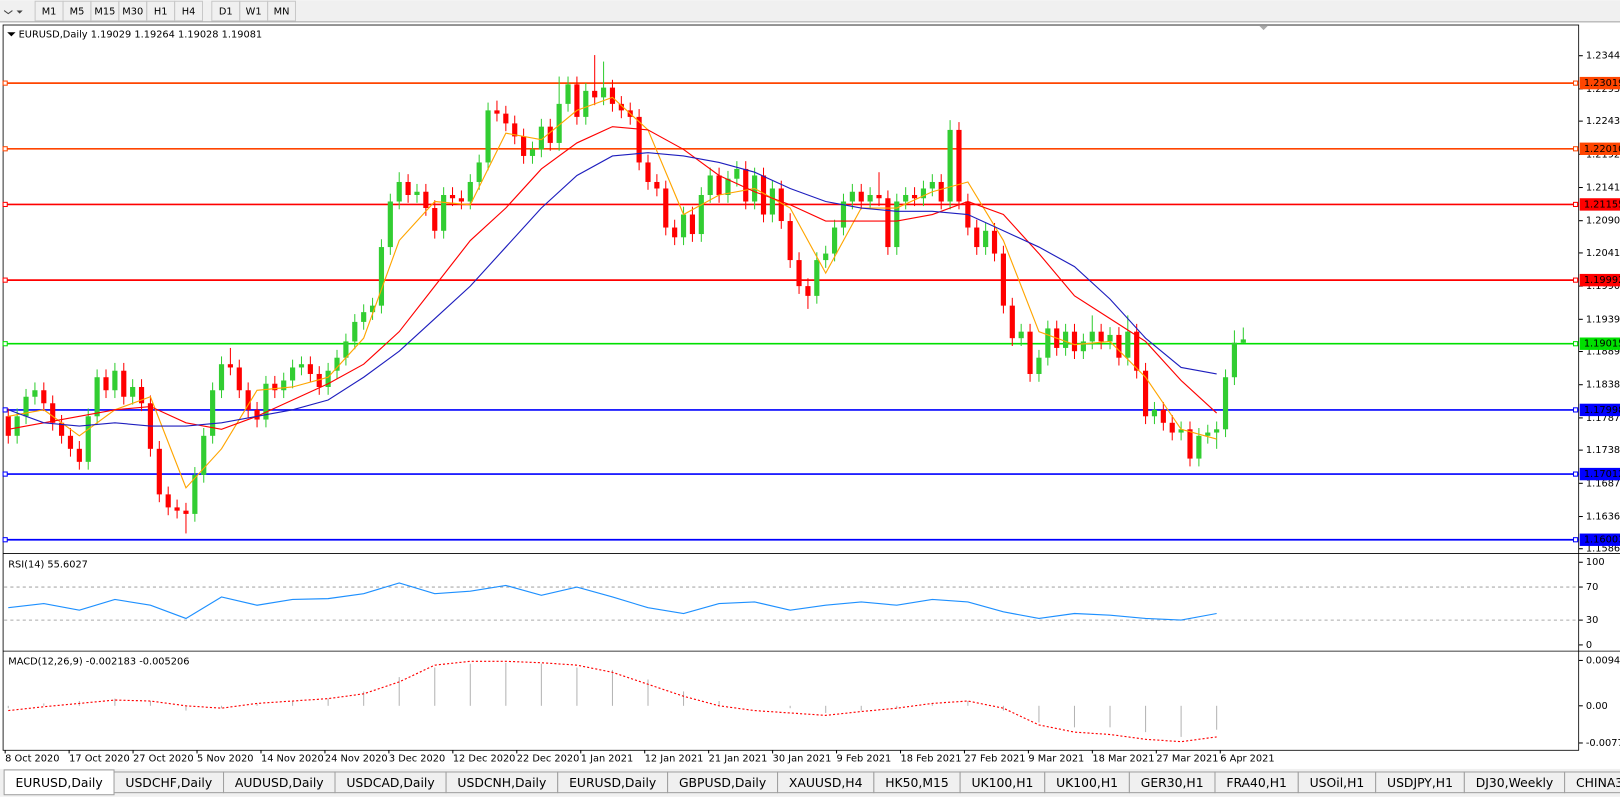 This screenshot has width=1620, height=797. What do you see at coordinates (292, 759) in the screenshot?
I see `x-tick-label: 14 Nov 2020` at bounding box center [292, 759].